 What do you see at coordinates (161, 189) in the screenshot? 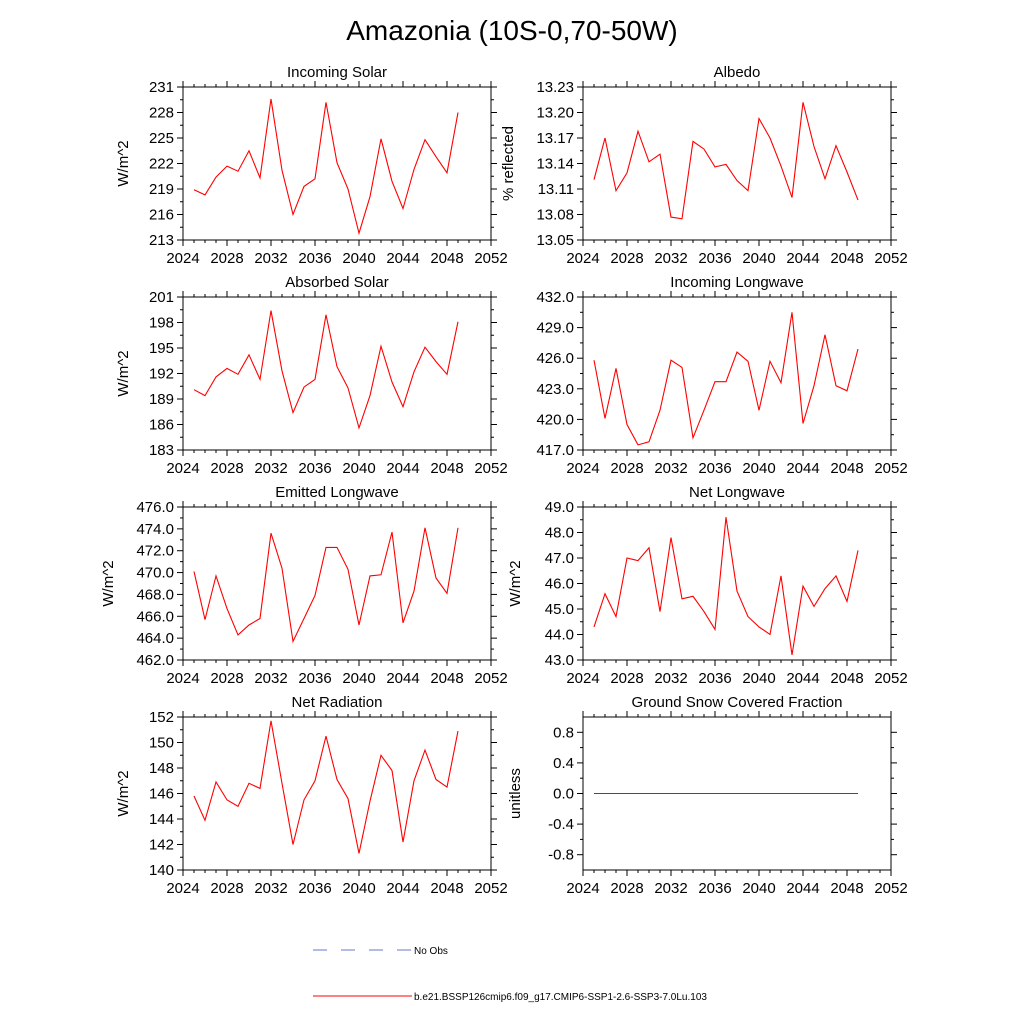
I see `y-tick-label: 219` at bounding box center [161, 189].